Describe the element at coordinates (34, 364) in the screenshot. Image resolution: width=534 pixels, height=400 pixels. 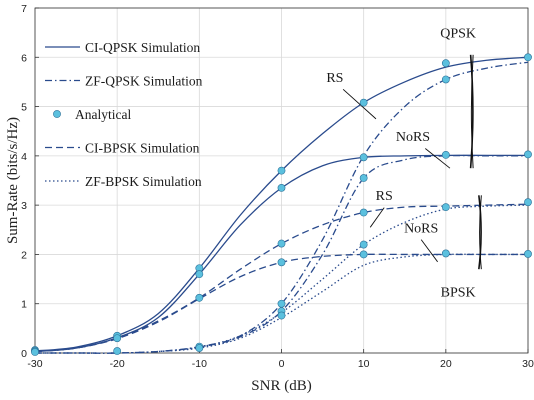
I see `x-tick-label: -30` at that location.